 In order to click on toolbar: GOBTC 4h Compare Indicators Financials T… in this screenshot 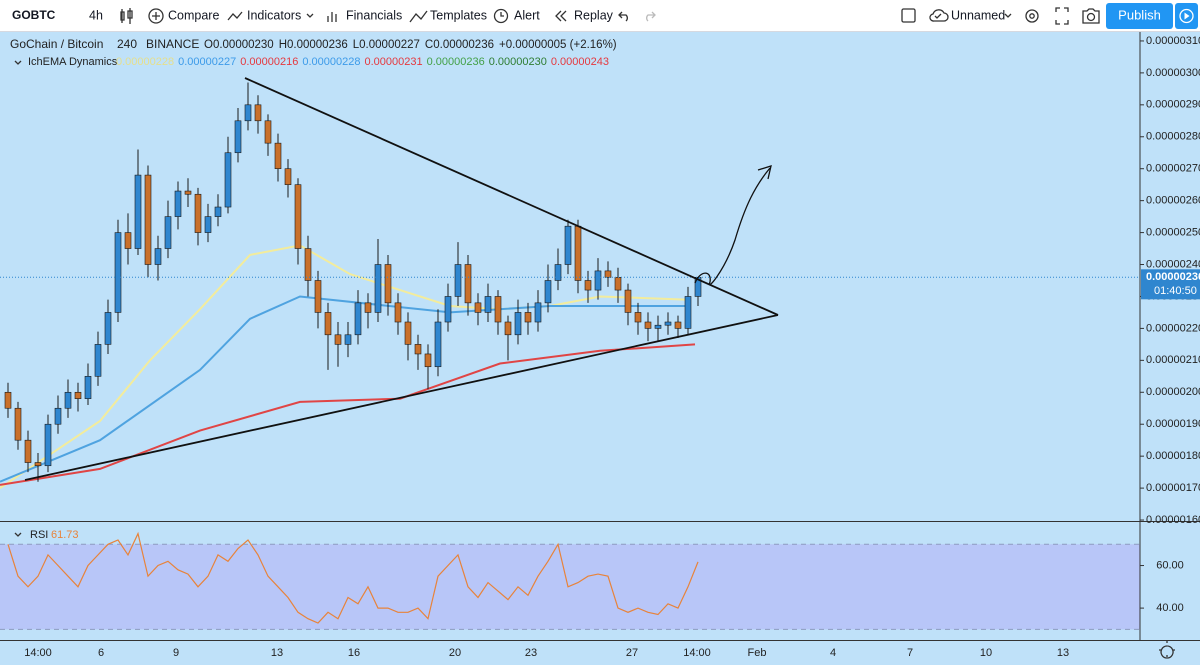, I will do `click(600, 16)`.